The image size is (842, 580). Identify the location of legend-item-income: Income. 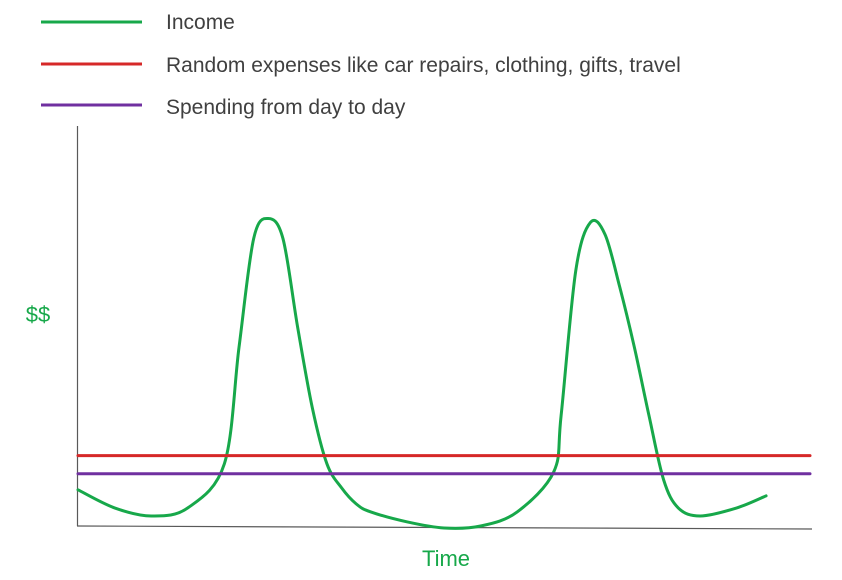
(138, 22).